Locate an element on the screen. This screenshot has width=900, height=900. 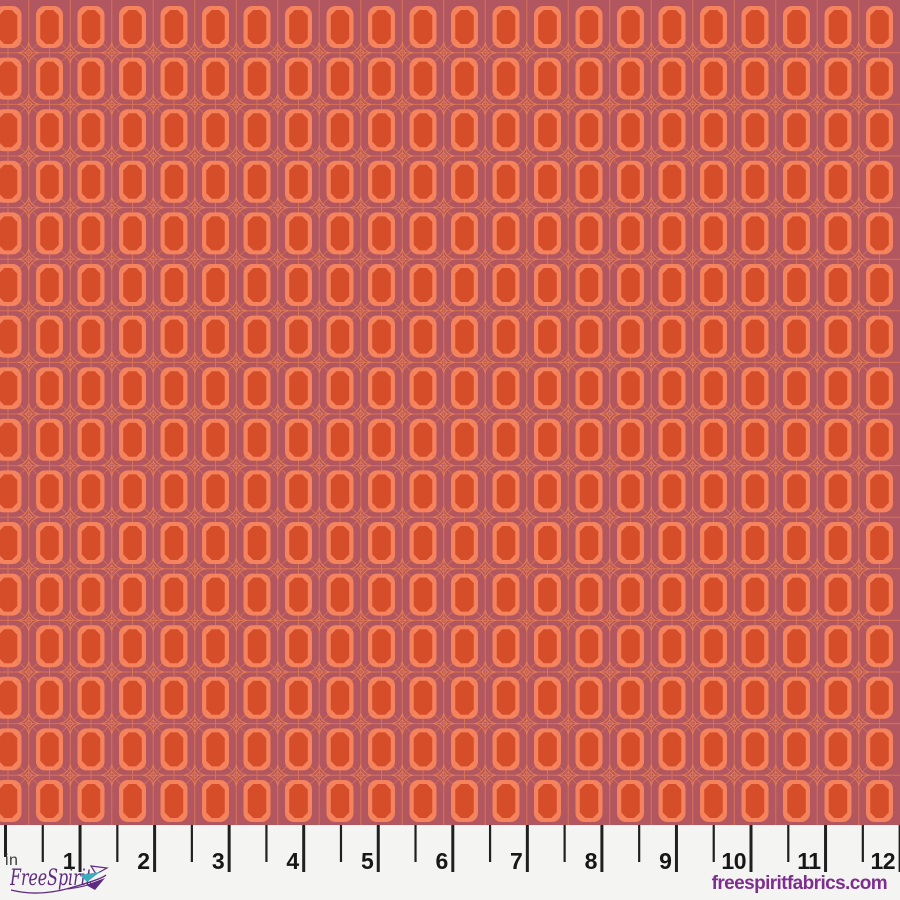
ruler-number-6: 6 is located at coordinates (442, 861).